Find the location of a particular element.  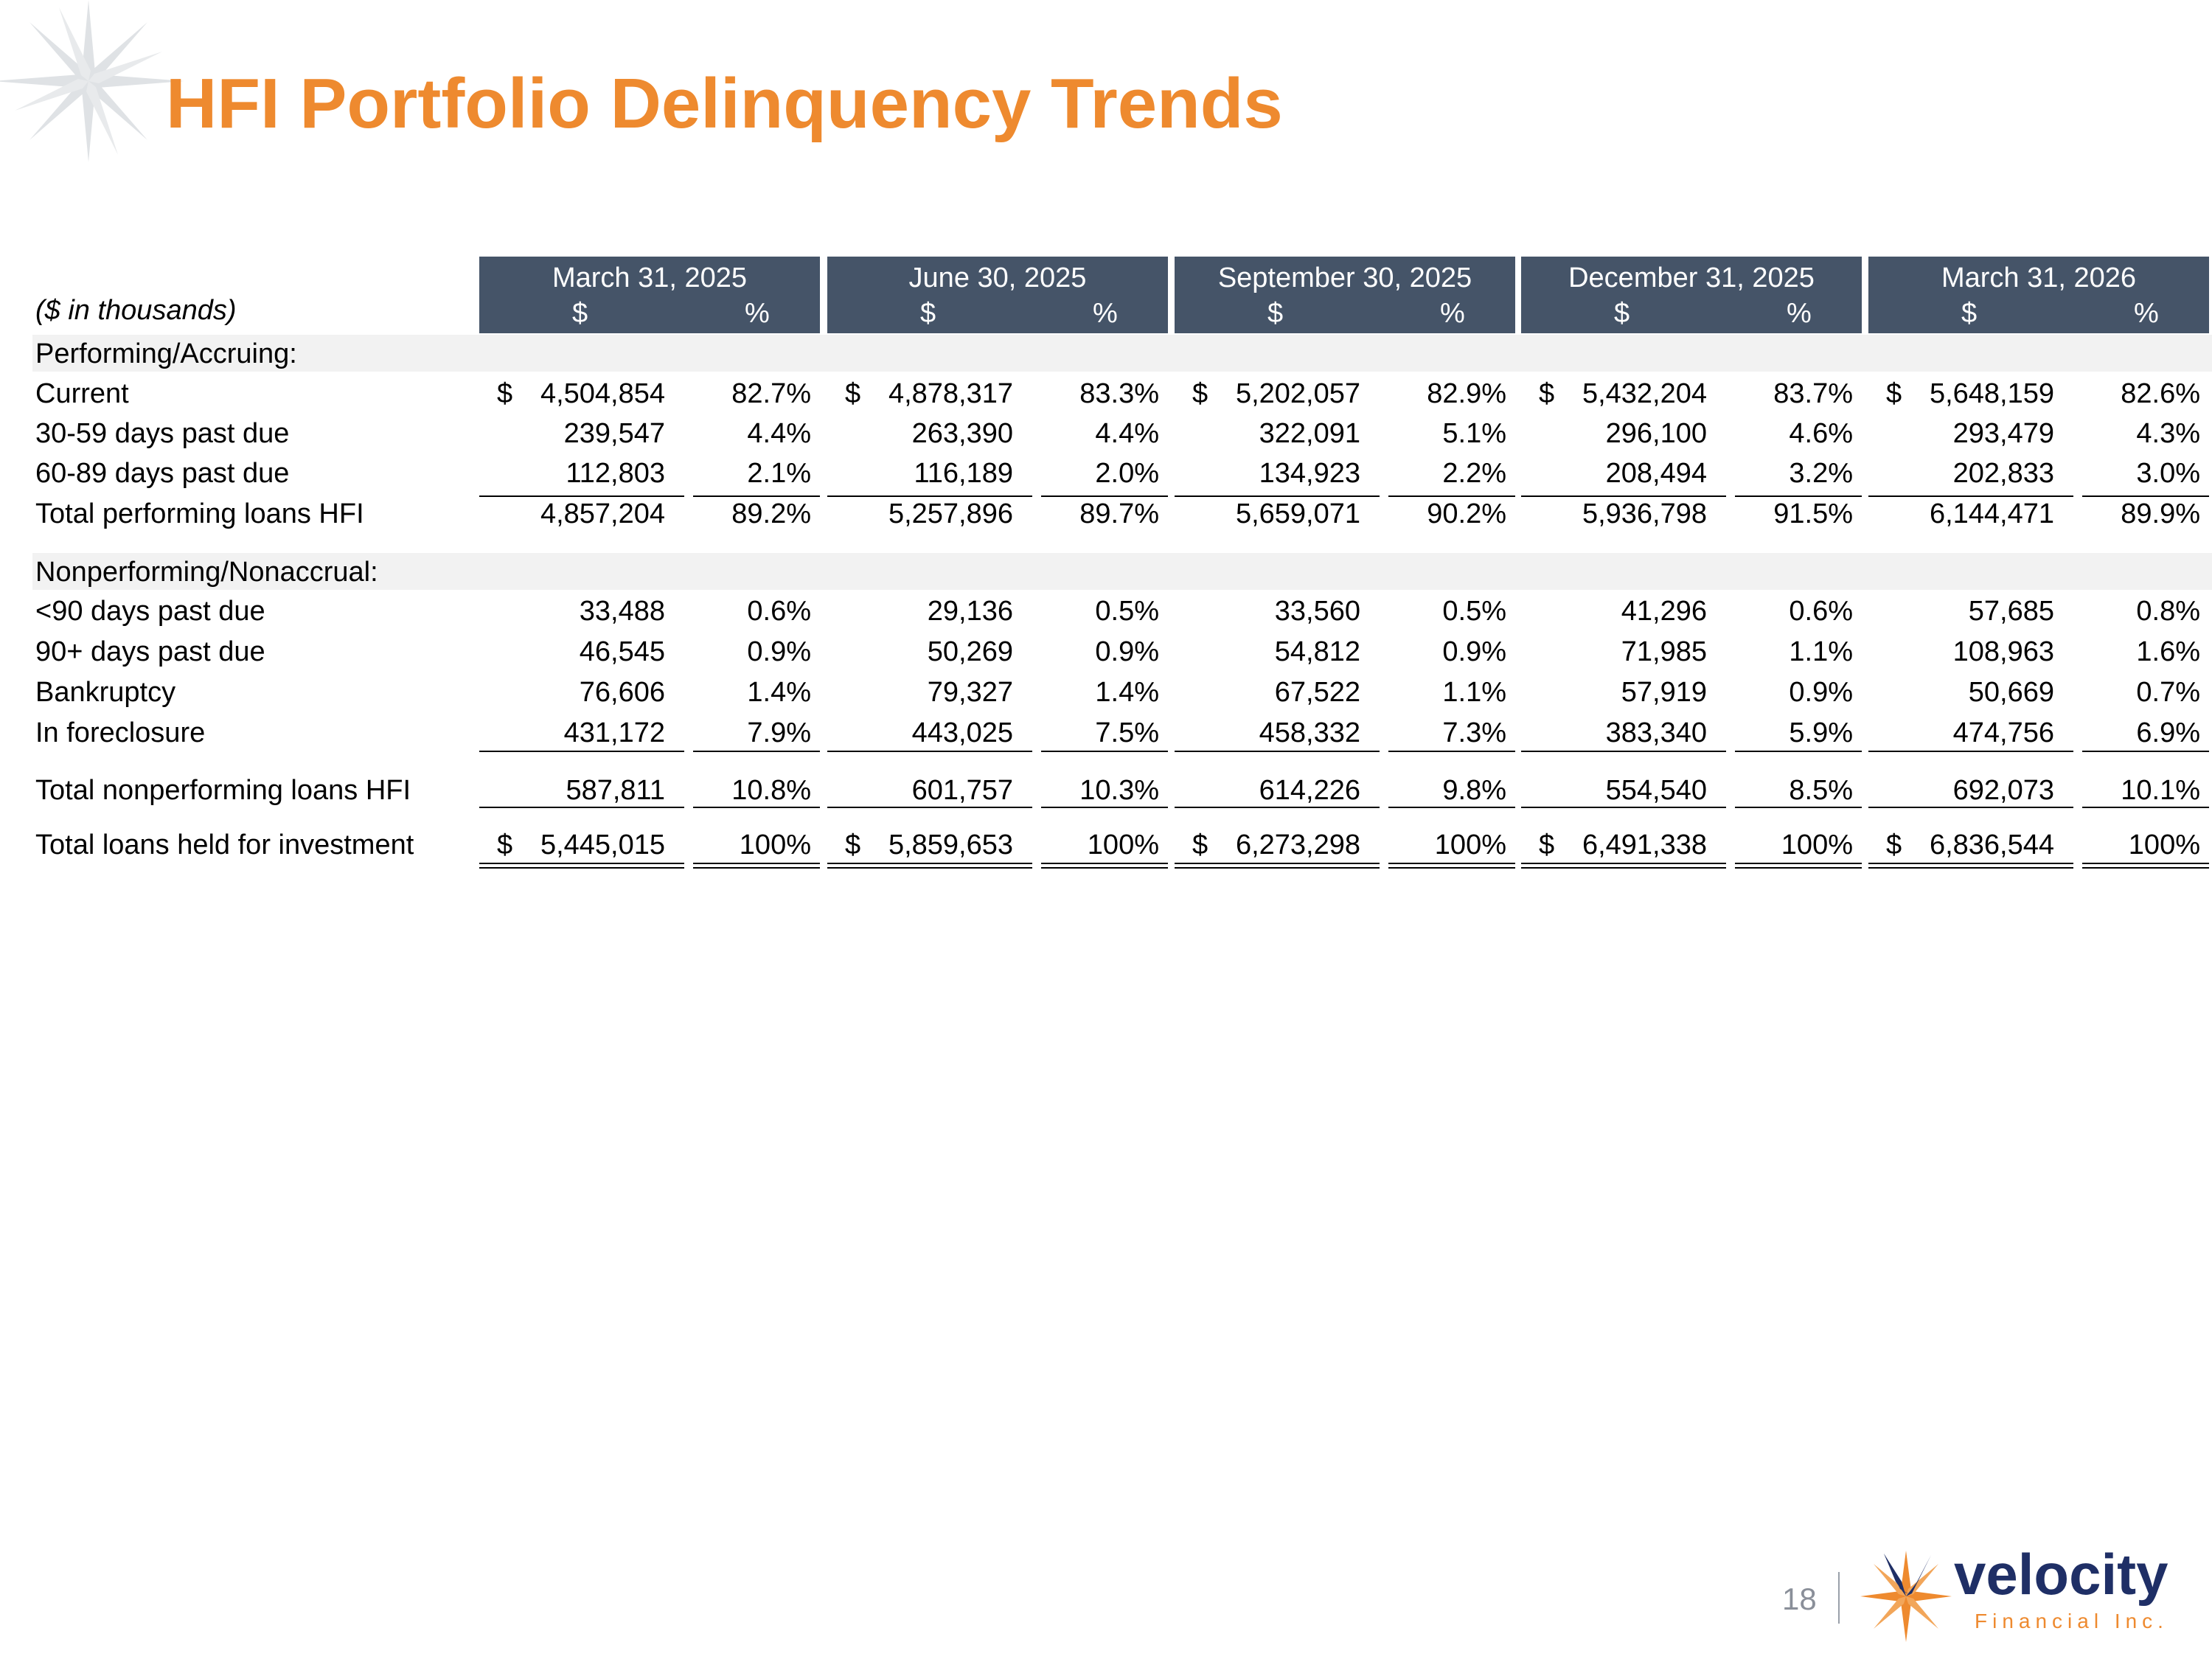

percent-cell: 7.5% is located at coordinates (1127, 732).